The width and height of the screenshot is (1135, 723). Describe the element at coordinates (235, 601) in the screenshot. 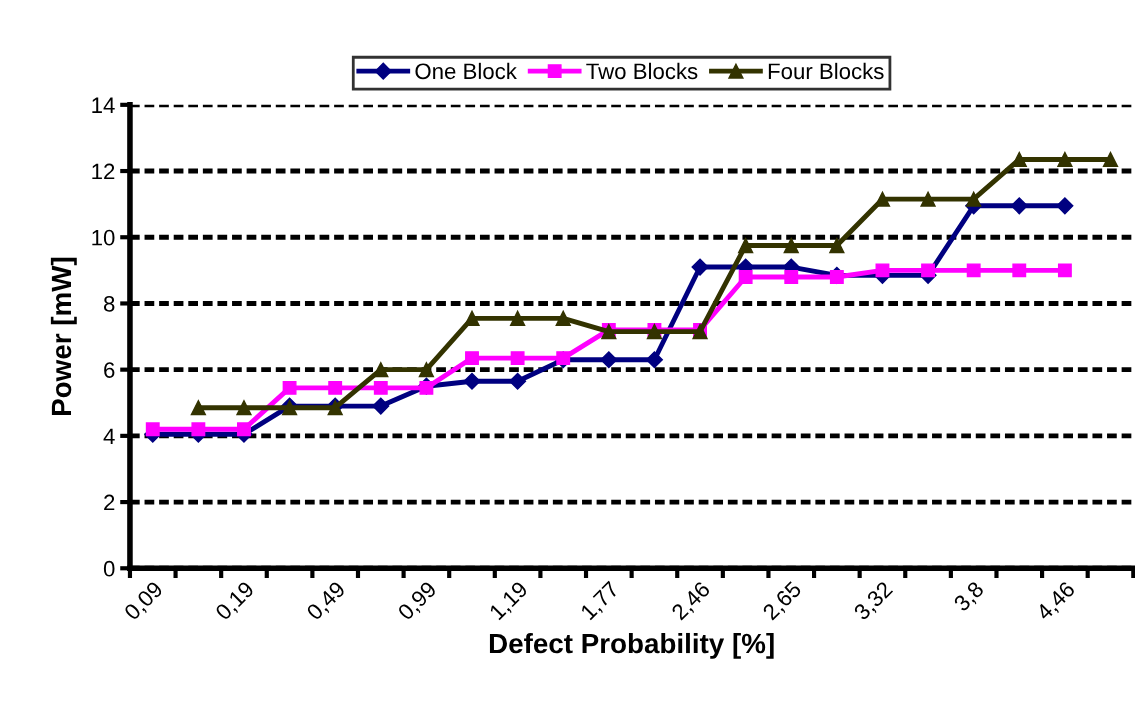

I see `x-tick-label: 0,19` at that location.